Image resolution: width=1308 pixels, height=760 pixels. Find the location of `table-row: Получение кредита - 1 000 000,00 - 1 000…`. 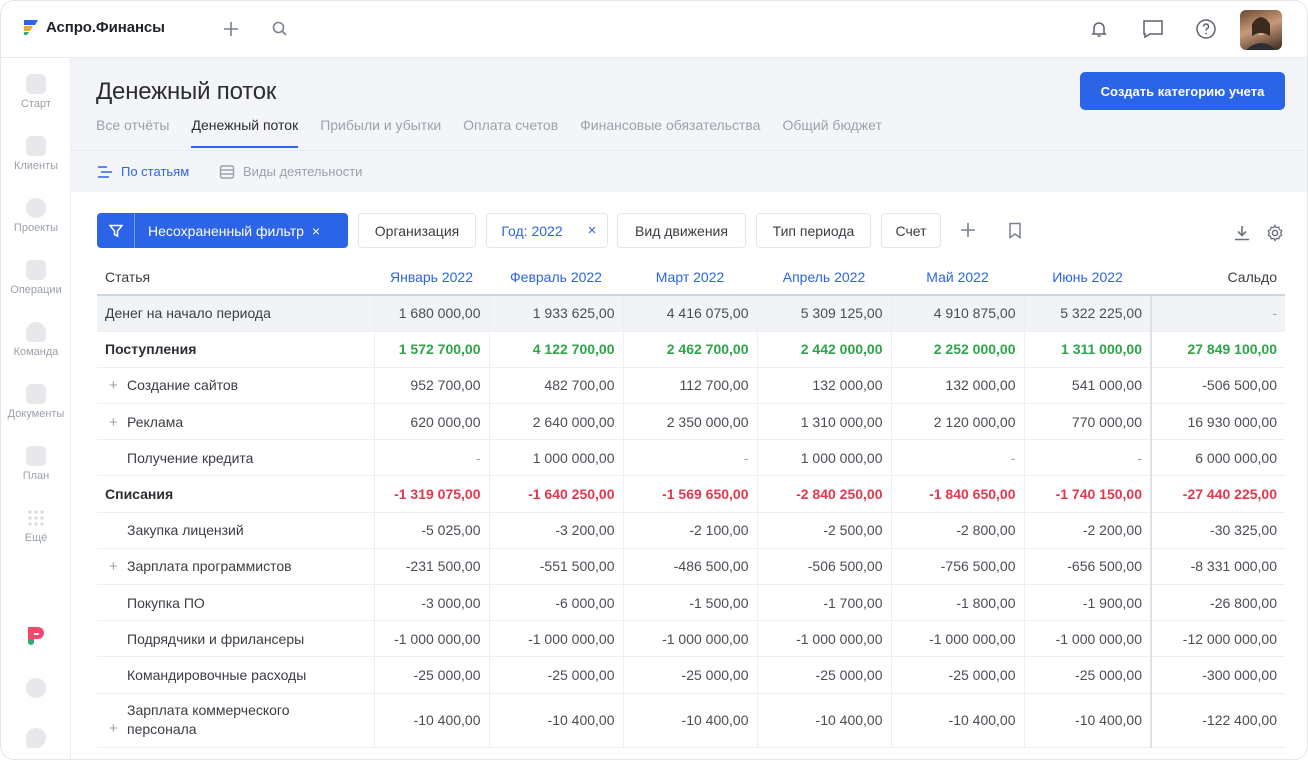

table-row: Получение кредита - 1 000 000,00 - 1 000… is located at coordinates (691, 458).